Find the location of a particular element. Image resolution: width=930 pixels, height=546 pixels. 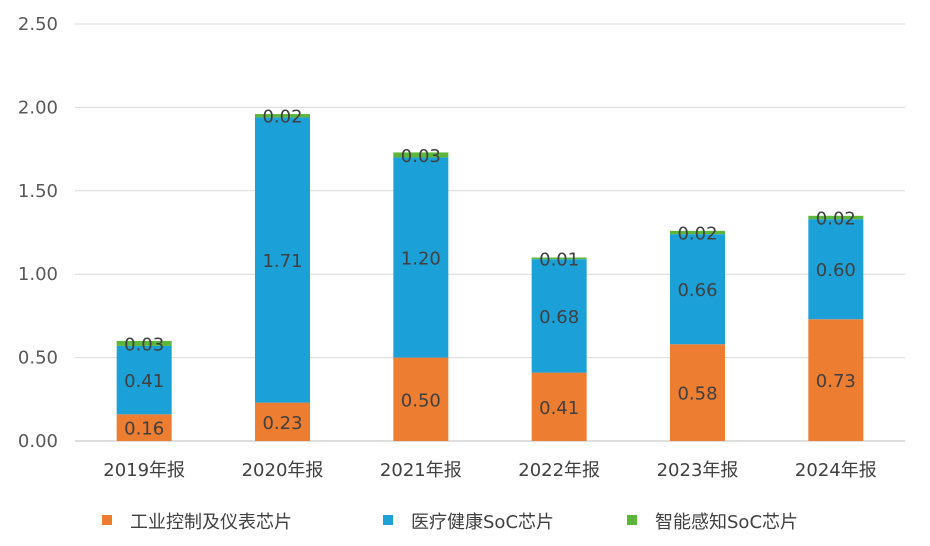

y-axis-ticks: 0.00 0.50 1.00 1.50 2.00 2.50 is located at coordinates (38, 233).